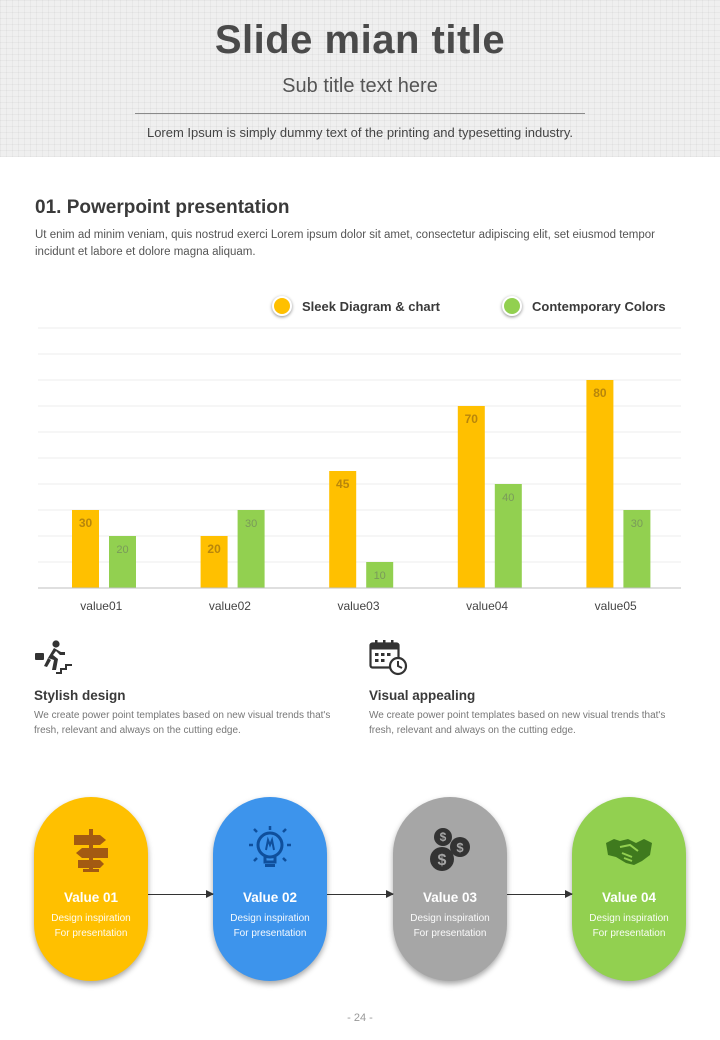 The width and height of the screenshot is (720, 1040). What do you see at coordinates (162, 207) in the screenshot?
I see `section-title: 01. Powerpoint presentation` at bounding box center [162, 207].